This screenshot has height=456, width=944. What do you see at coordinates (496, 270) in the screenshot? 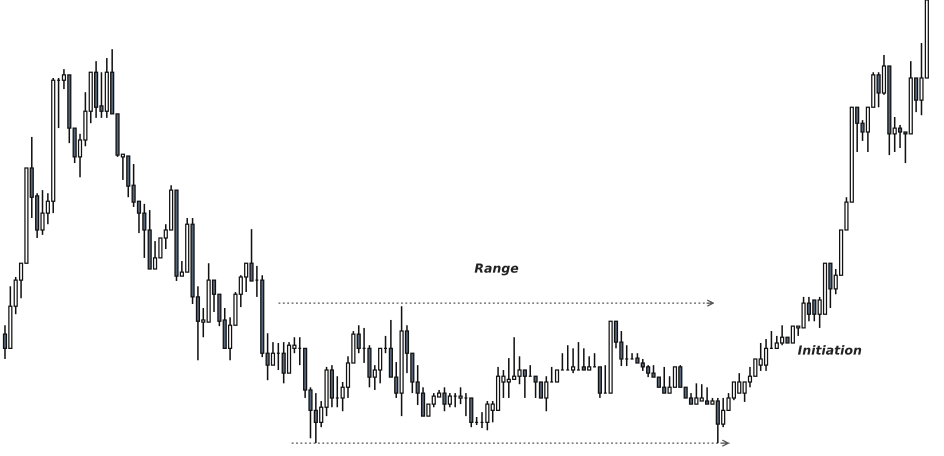
I see `ref-line-label: Range` at bounding box center [496, 270].